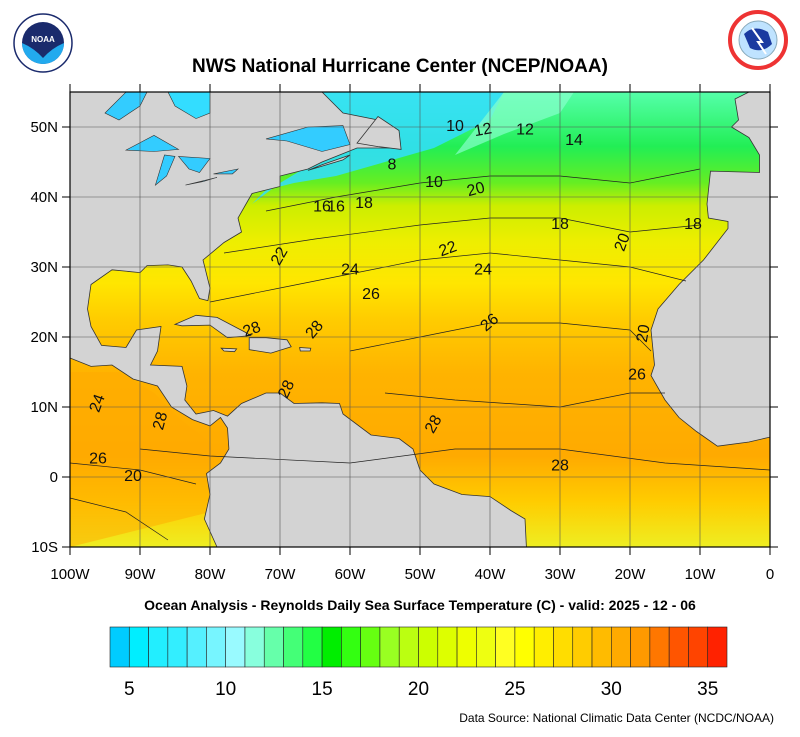 This screenshot has height=737, width=800. What do you see at coordinates (418, 689) in the screenshot?
I see `colorbar-tick-label: 20` at bounding box center [418, 689].